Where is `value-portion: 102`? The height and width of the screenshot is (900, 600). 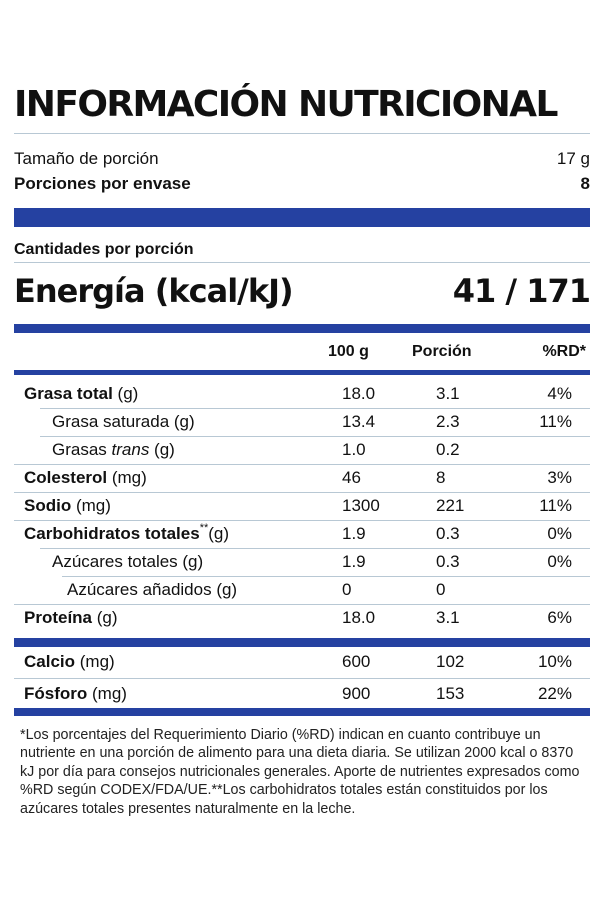
value-portion: 102 is located at coordinates (450, 661).